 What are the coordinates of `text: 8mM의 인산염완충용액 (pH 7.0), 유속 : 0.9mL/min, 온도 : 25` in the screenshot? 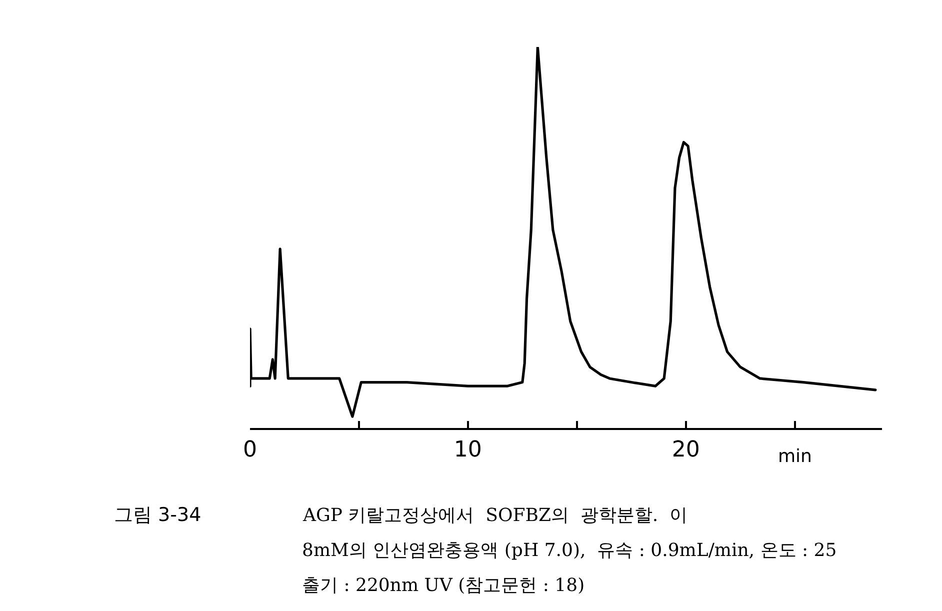 It's located at (569, 550).